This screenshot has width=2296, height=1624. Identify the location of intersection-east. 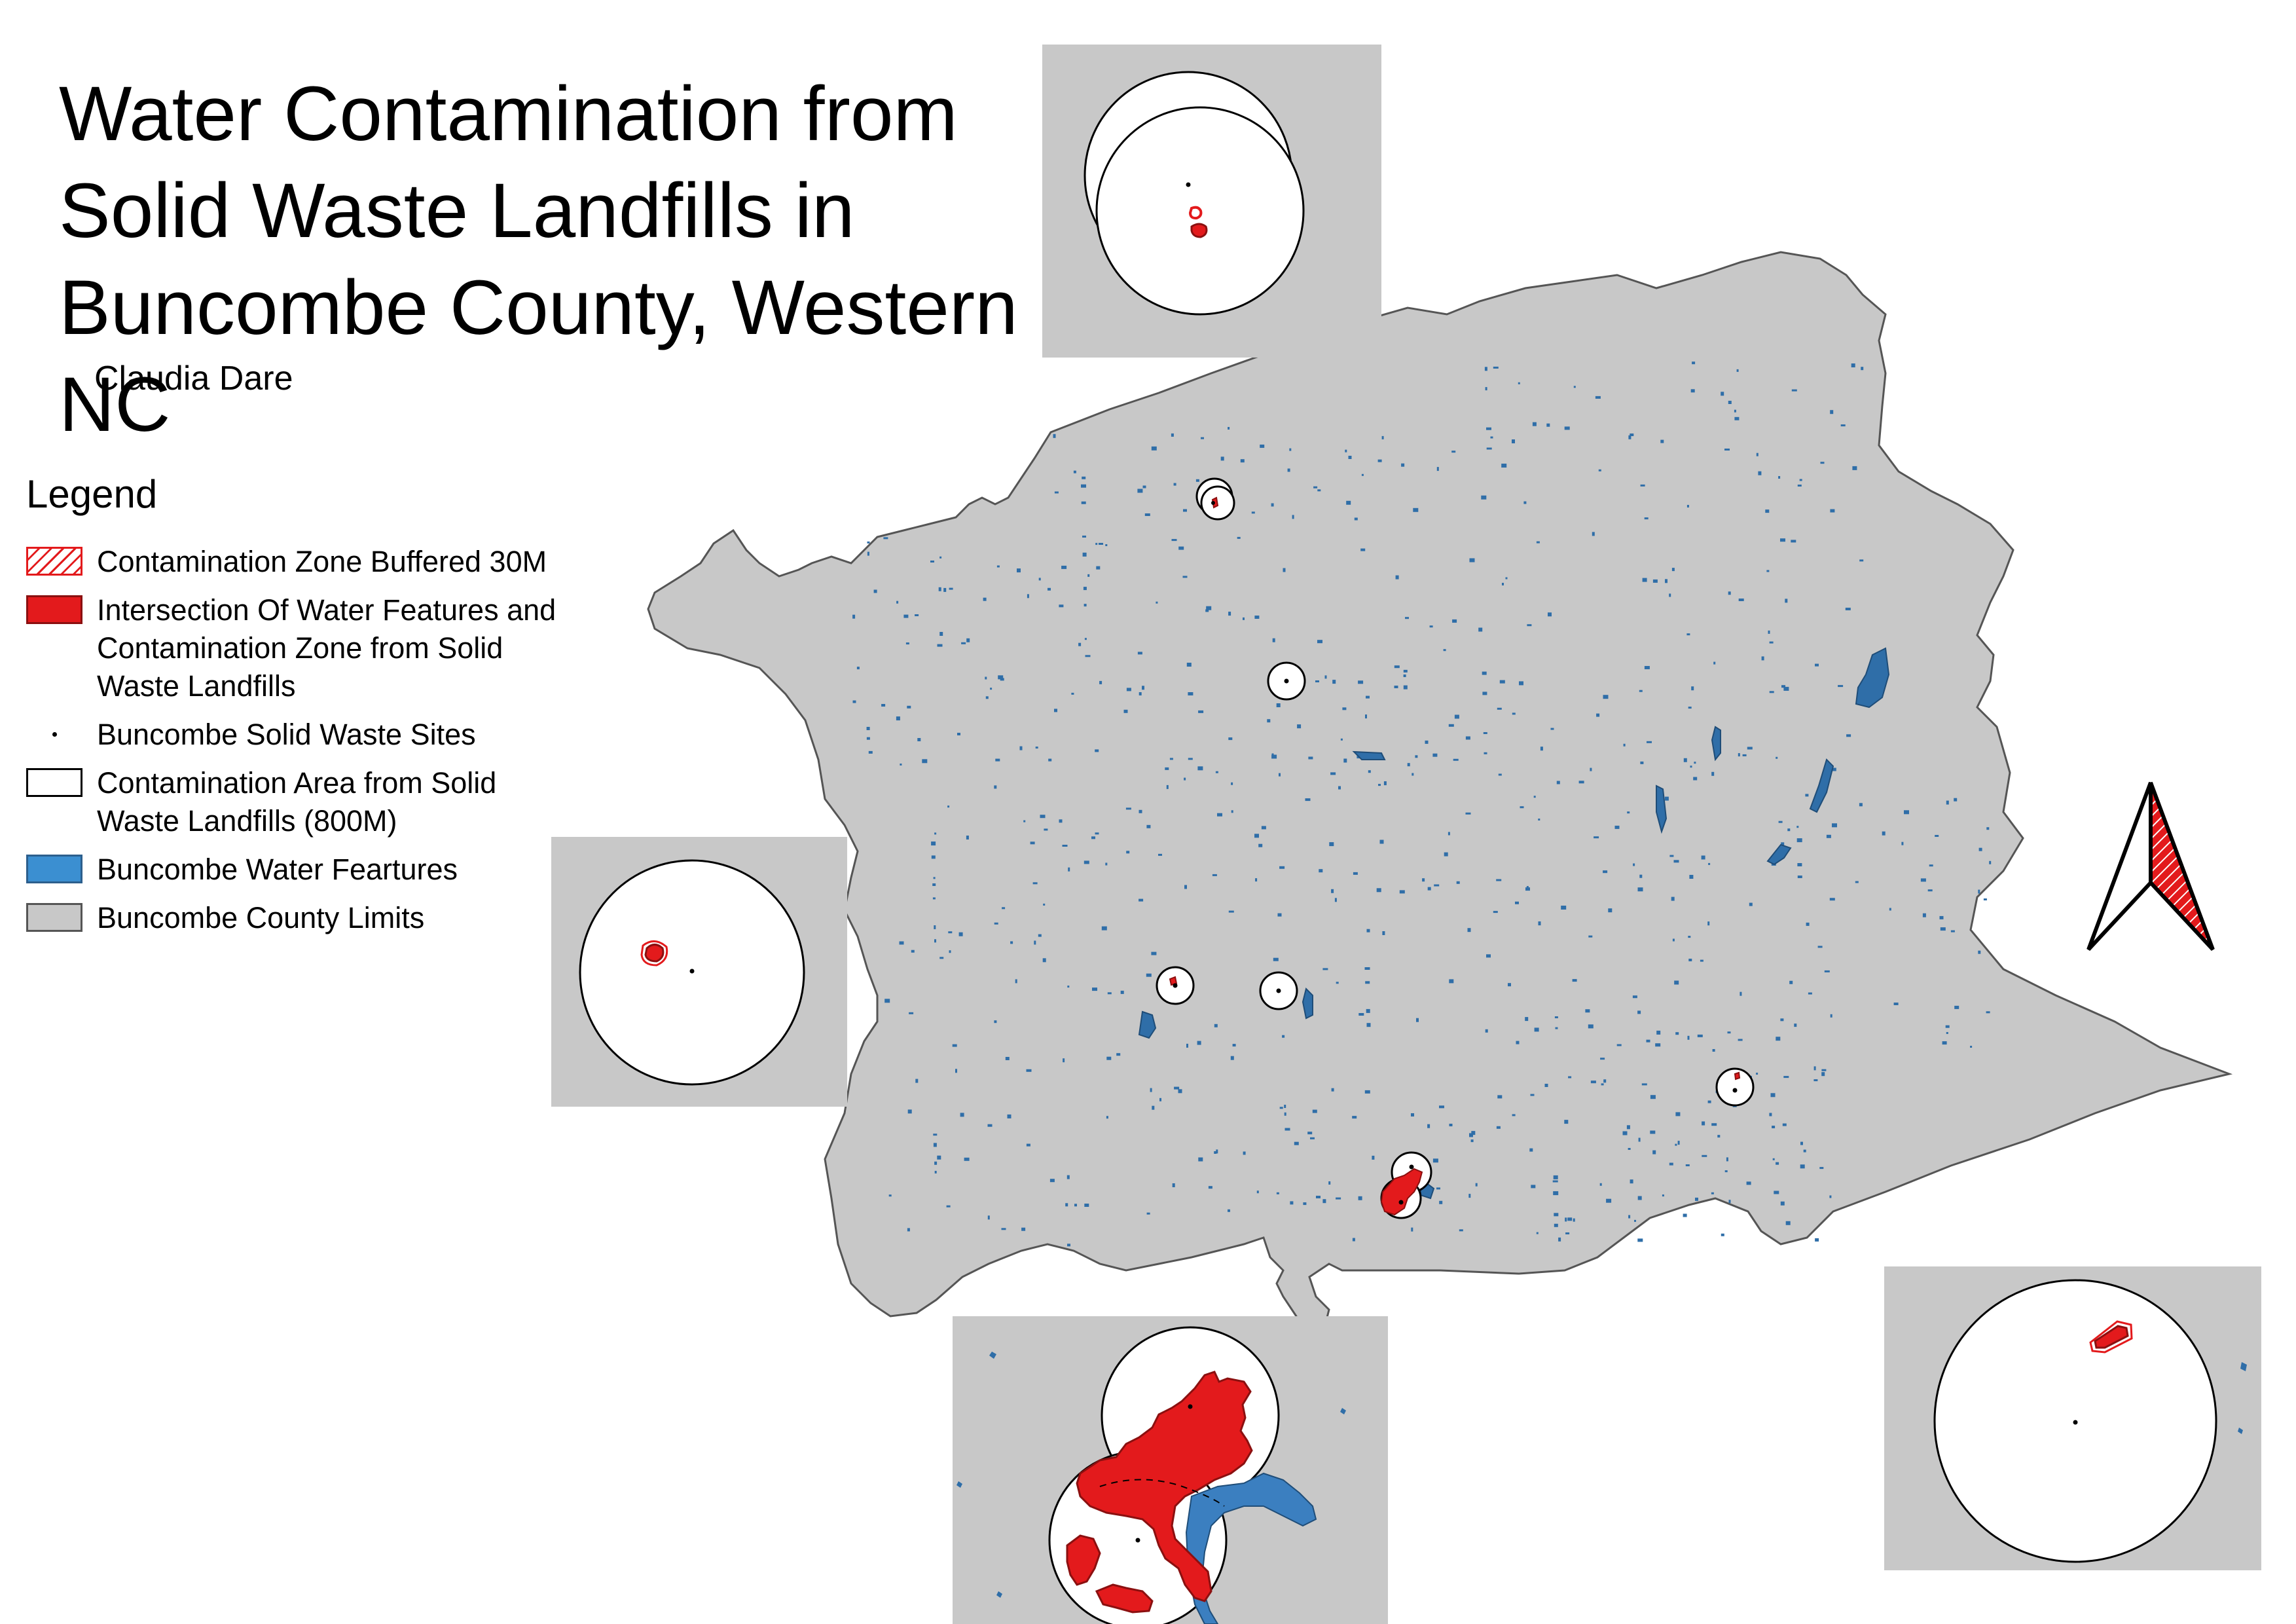
(1737, 1075).